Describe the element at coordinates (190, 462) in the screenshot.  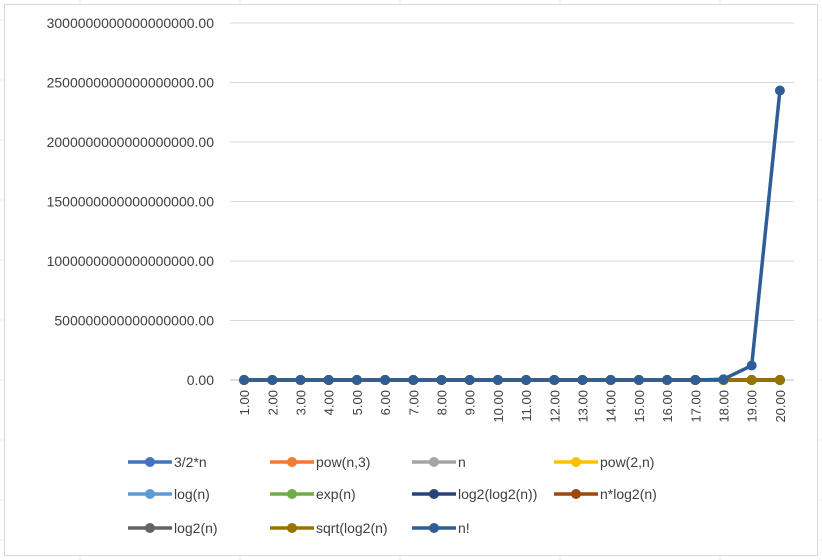
I see `legend-label: 3/2*n` at that location.